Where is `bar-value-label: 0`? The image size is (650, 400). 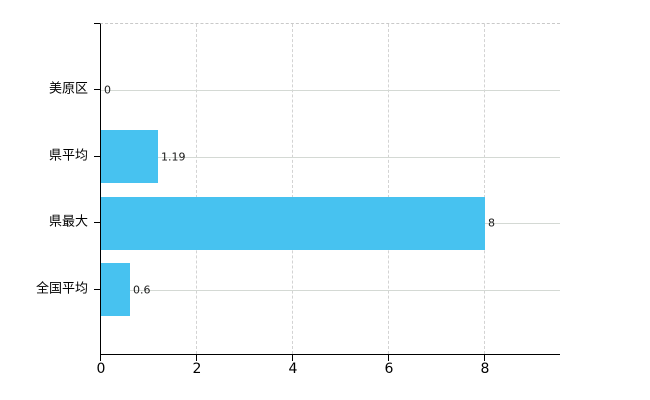
bar-value-label: 0 is located at coordinates (107, 90).